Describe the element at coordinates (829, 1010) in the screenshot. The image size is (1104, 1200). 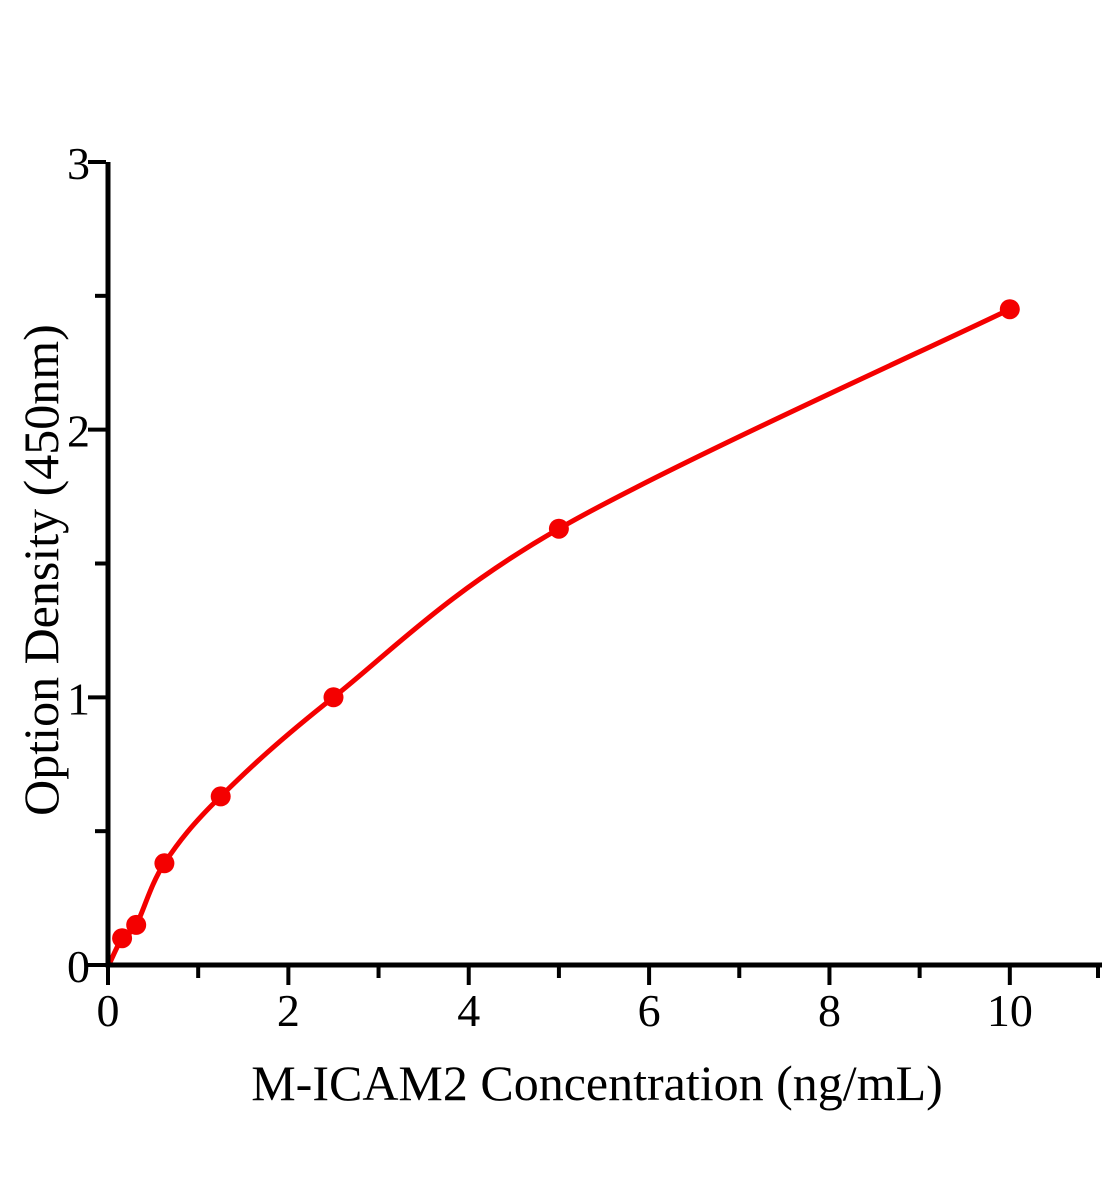
I see `x-tick-label: 8` at that location.